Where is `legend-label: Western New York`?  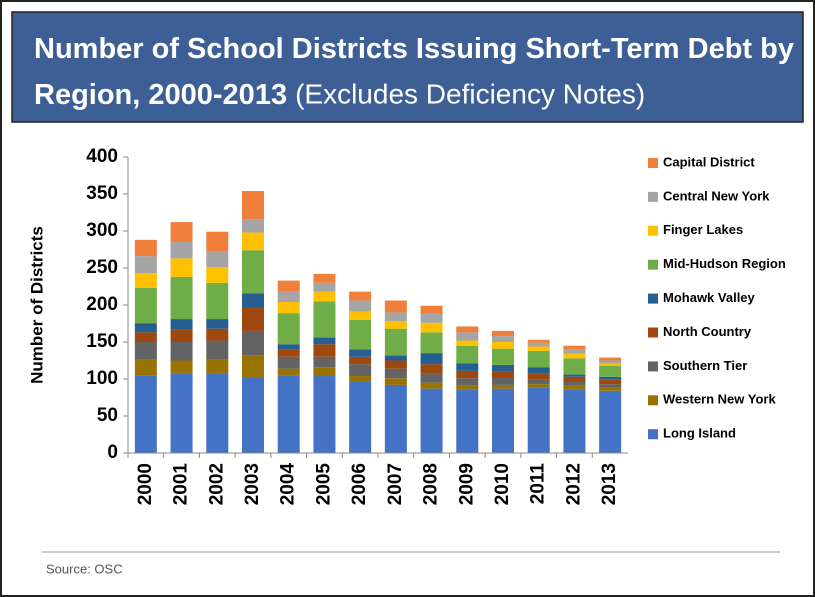
legend-label: Western New York is located at coordinates (719, 399).